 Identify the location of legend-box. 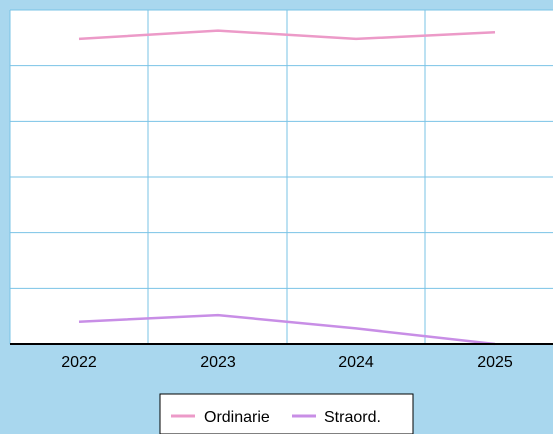
(286, 413).